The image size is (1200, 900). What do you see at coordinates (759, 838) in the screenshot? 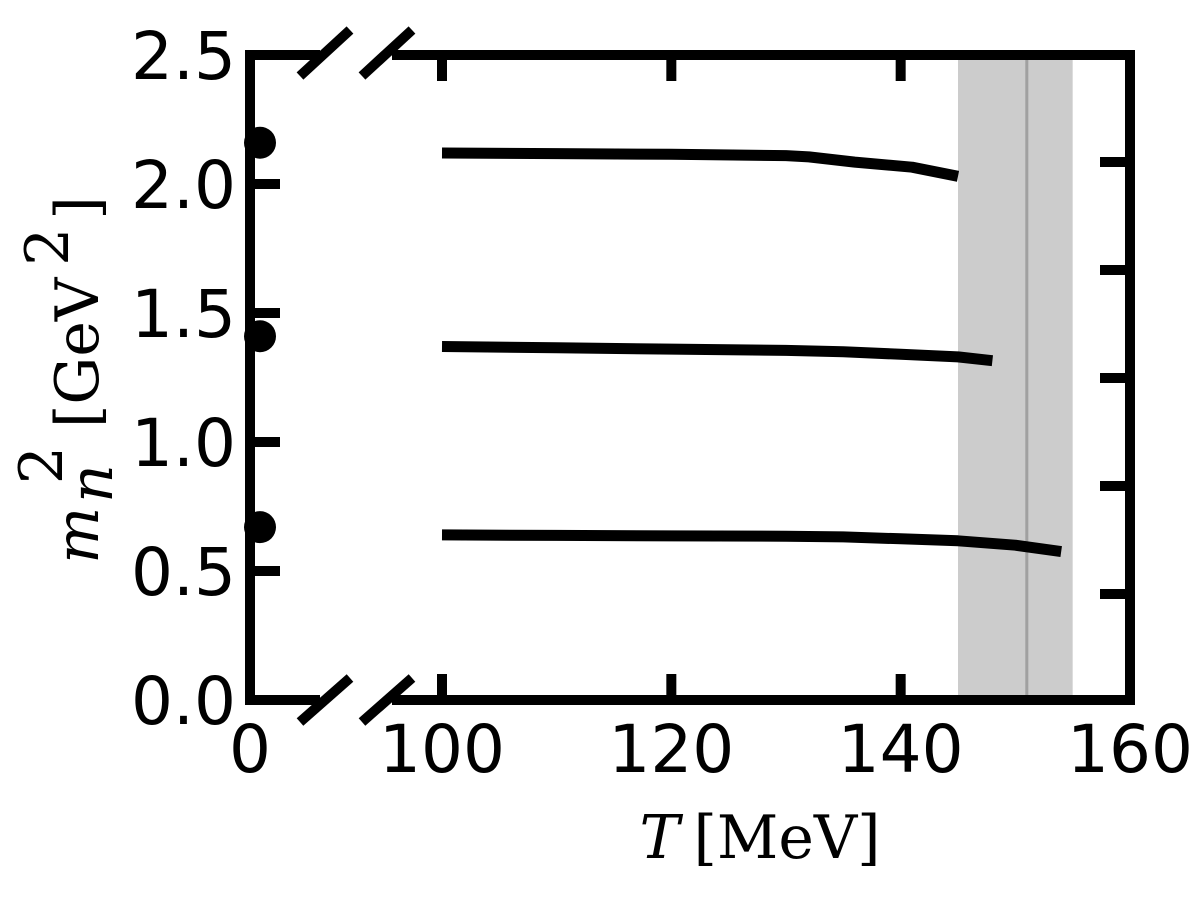
I see `x-axis-label: T [MeV]` at bounding box center [759, 838].